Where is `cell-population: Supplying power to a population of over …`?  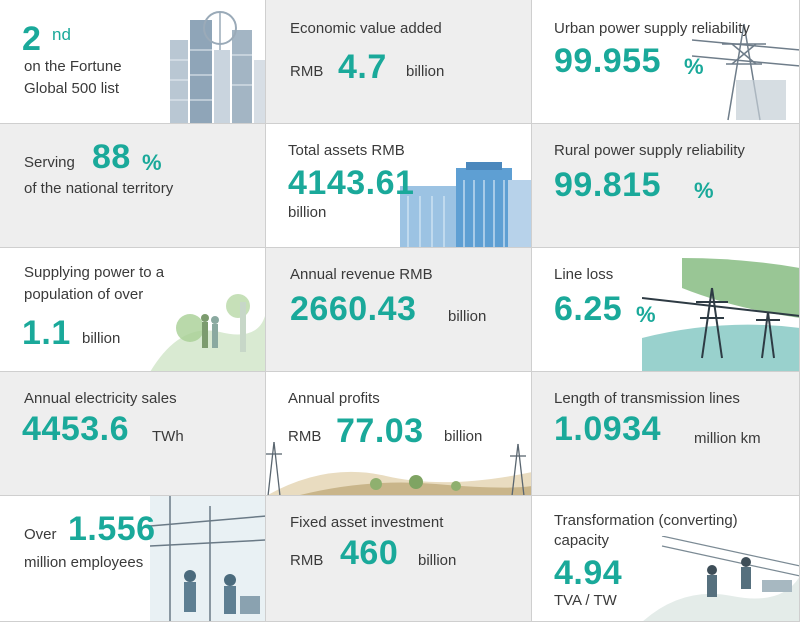 cell-population: Supplying power to a population of over … is located at coordinates (133, 310).